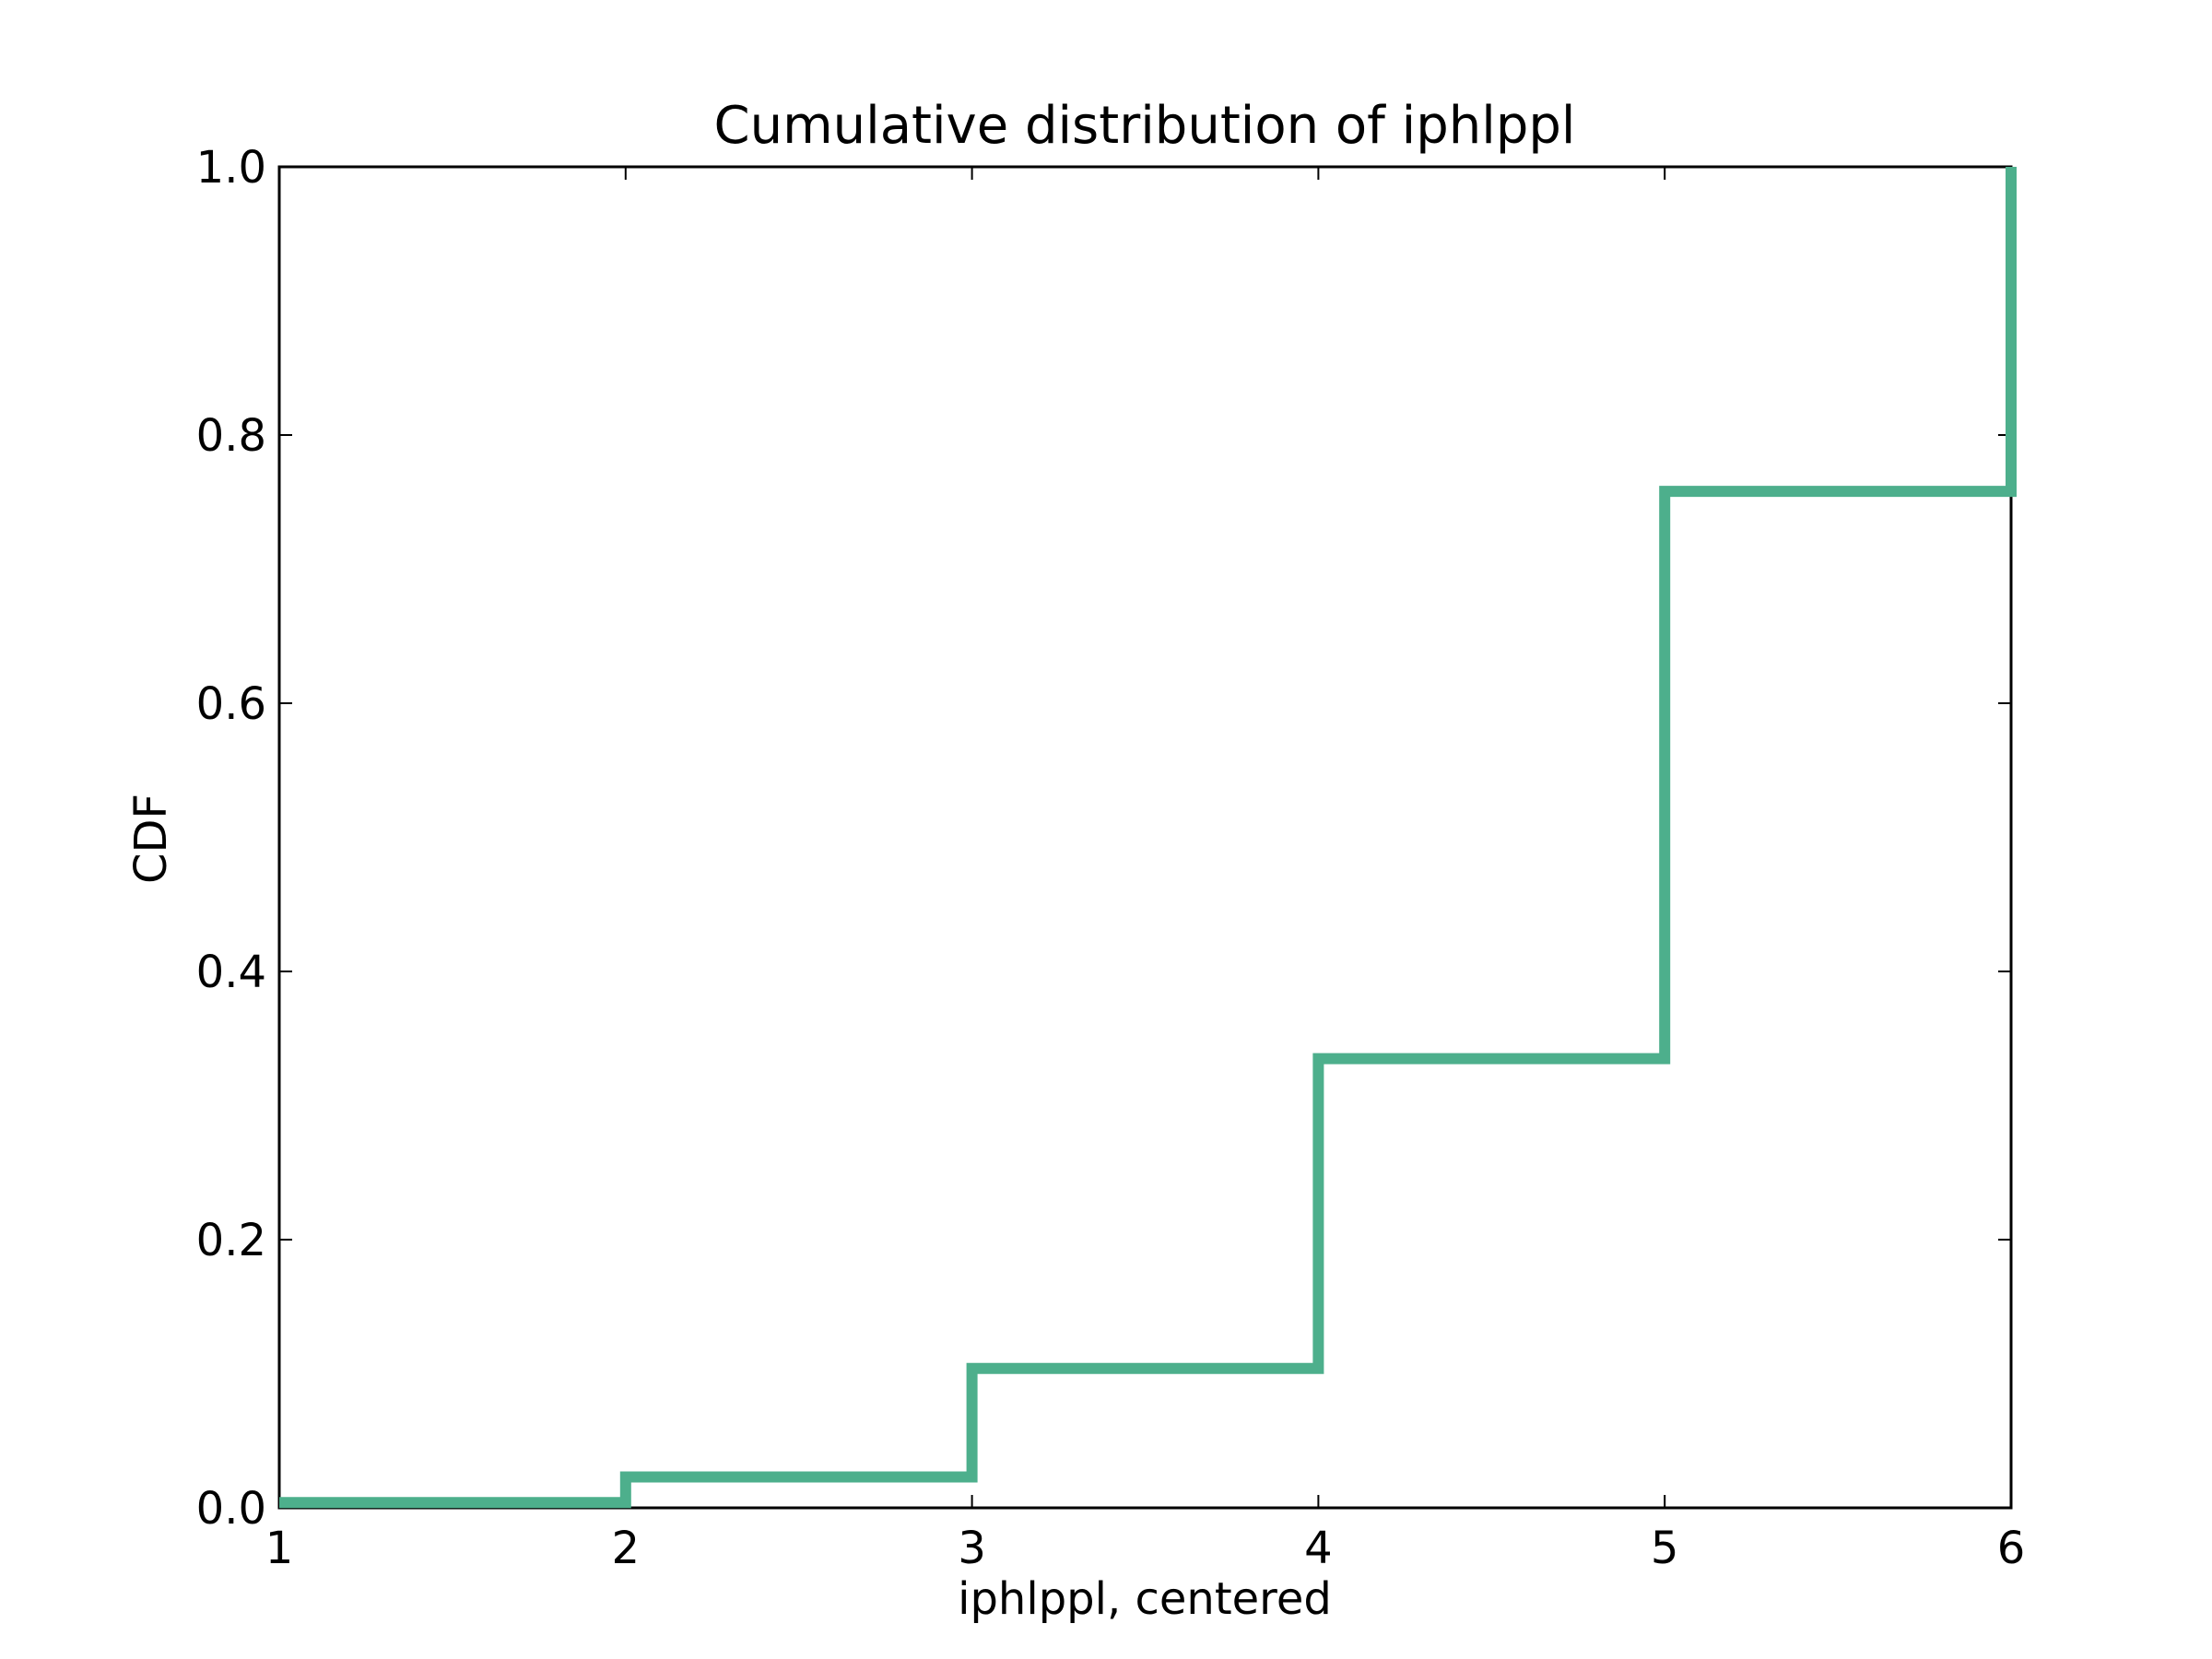  What do you see at coordinates (2011, 1548) in the screenshot?
I see `x-tick-label: 6` at bounding box center [2011, 1548].